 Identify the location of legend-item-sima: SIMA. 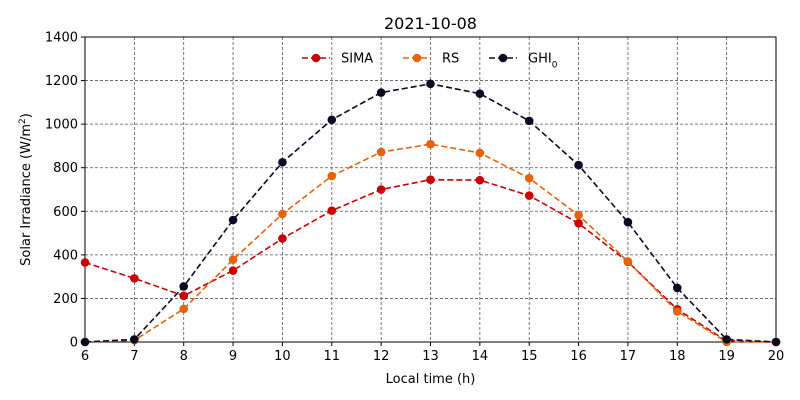
(337, 59).